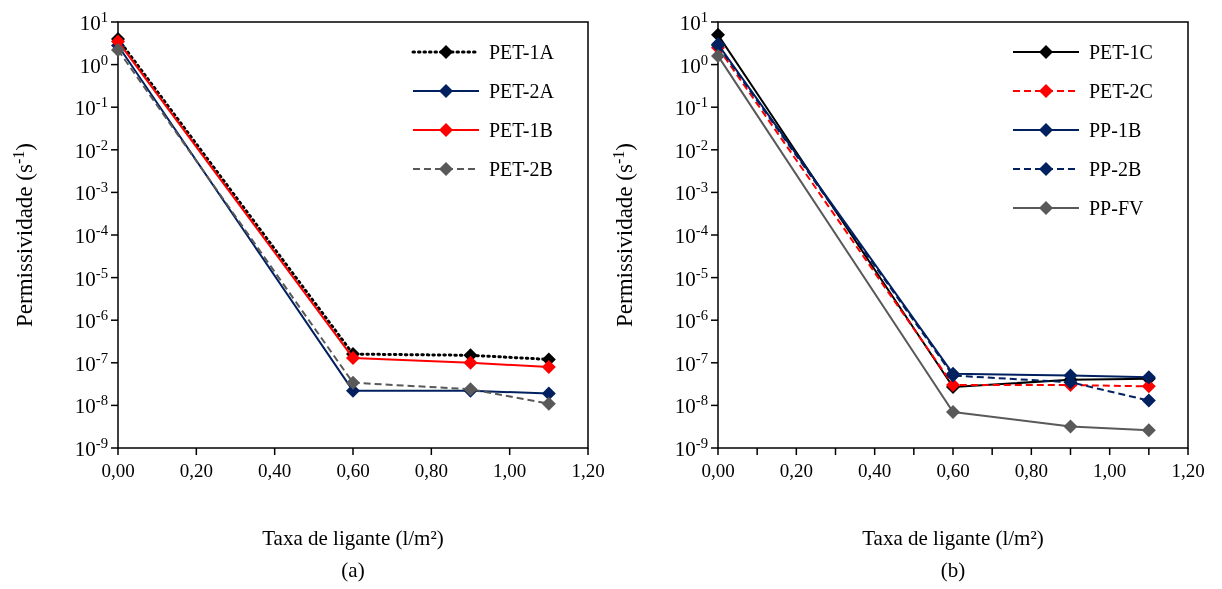 Image resolution: width=1222 pixels, height=589 pixels. What do you see at coordinates (521, 130) in the screenshot?
I see `legend-label: PET-1B` at bounding box center [521, 130].